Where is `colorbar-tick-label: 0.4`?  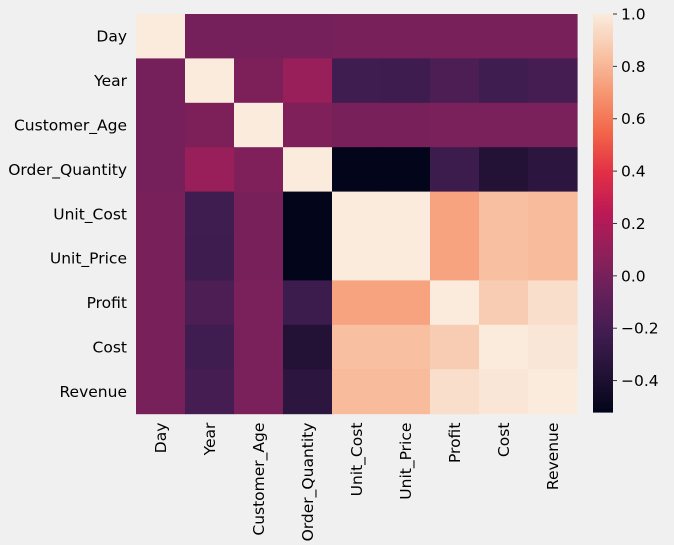
colorbar-tick-label: 0.4 is located at coordinates (633, 172).